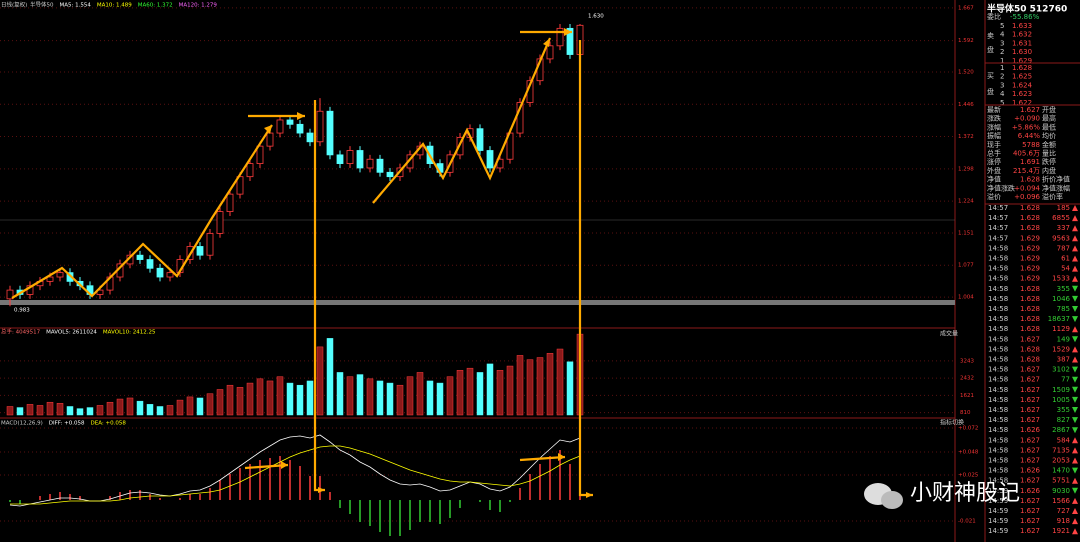  I want to click on book-level: 5, so click(1002, 26).